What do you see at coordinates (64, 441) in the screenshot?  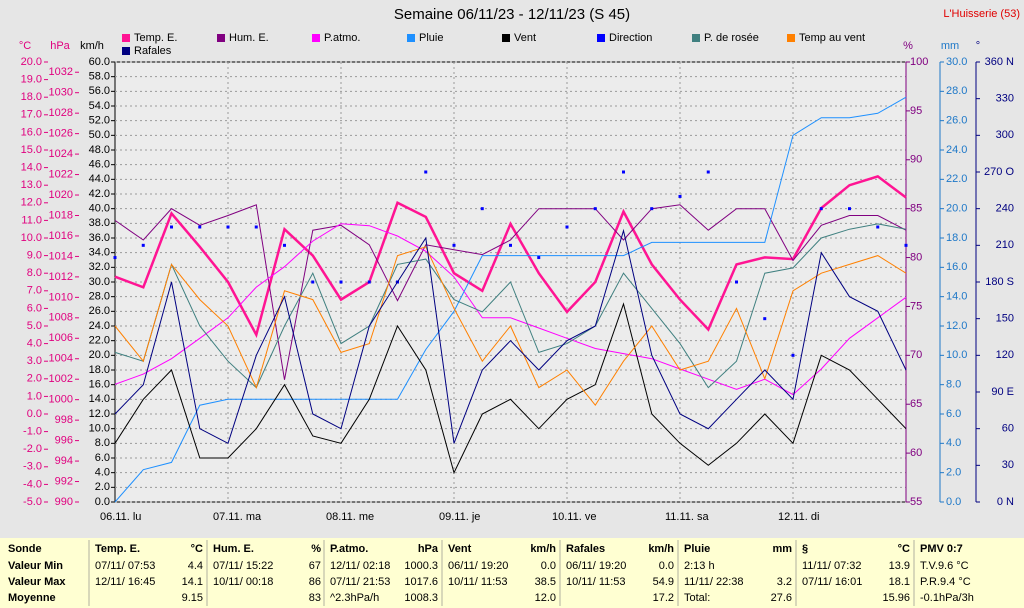 I see `y-tick-label: 996` at bounding box center [64, 441].